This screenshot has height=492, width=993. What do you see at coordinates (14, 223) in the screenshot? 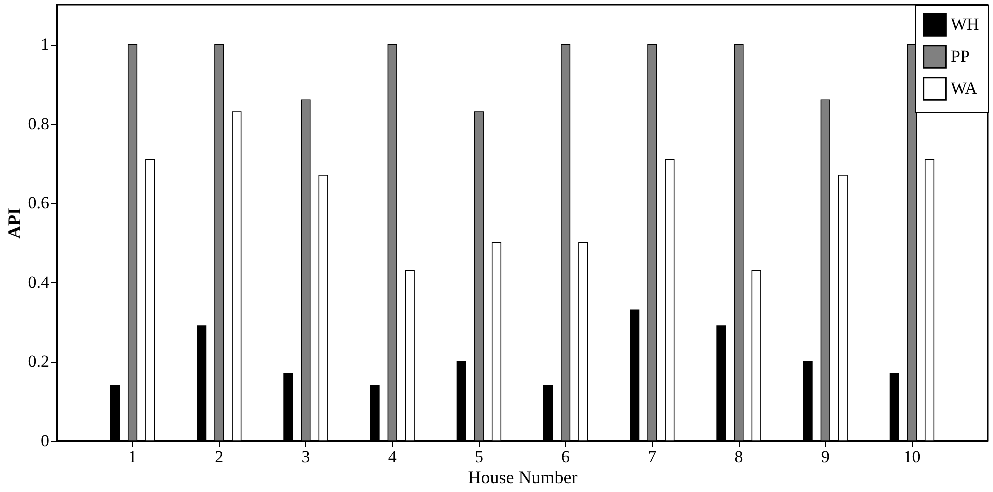
I see `y-axis-title: API` at bounding box center [14, 223].